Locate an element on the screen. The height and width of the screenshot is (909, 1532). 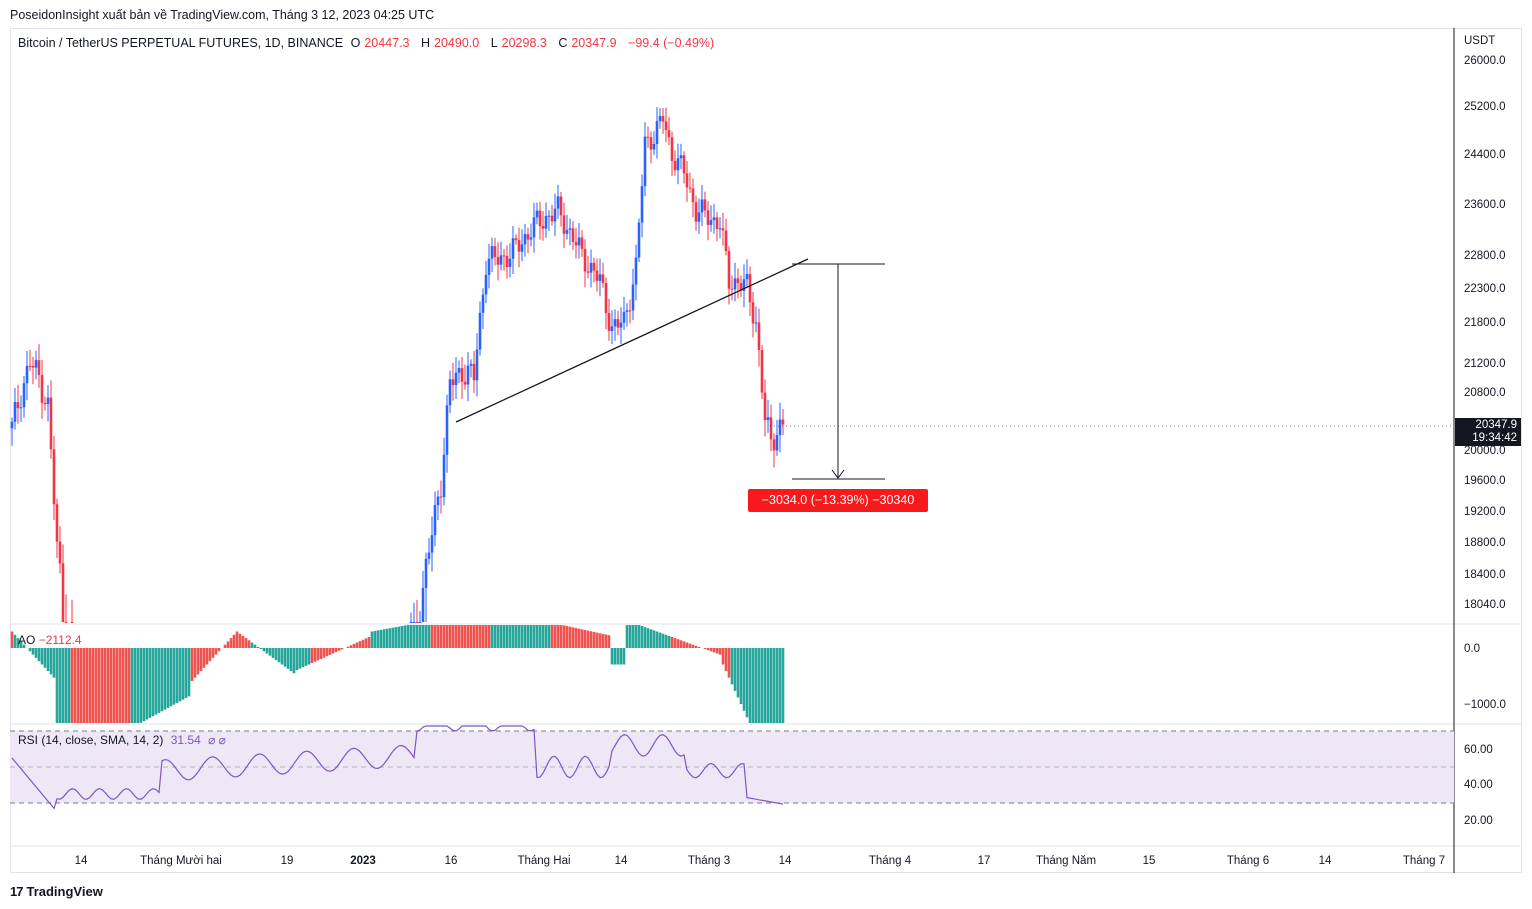
ao-axis: 0.0 −1000.0 is located at coordinates (1485, 677).